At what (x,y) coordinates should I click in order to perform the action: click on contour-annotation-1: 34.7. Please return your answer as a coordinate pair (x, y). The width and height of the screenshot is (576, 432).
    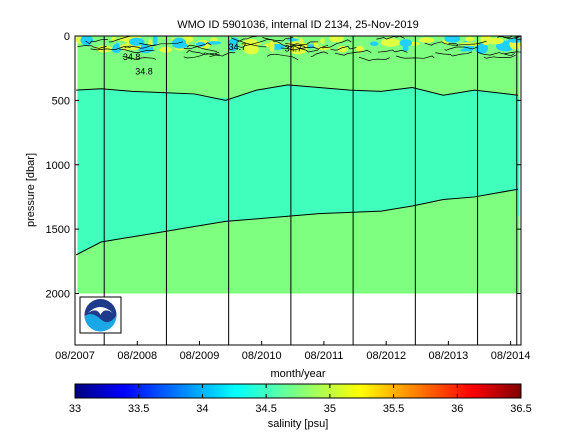
    Looking at the image, I should click on (238, 47).